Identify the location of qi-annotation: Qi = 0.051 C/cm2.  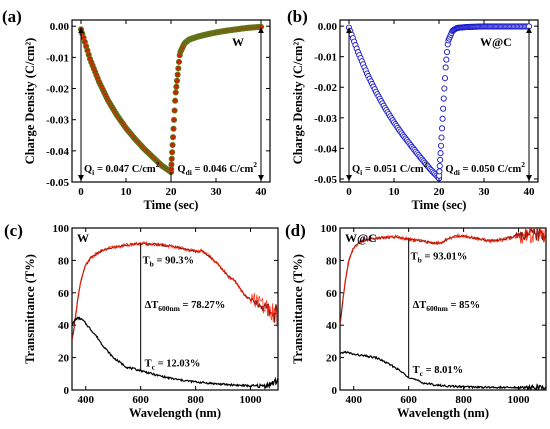
(390, 168).